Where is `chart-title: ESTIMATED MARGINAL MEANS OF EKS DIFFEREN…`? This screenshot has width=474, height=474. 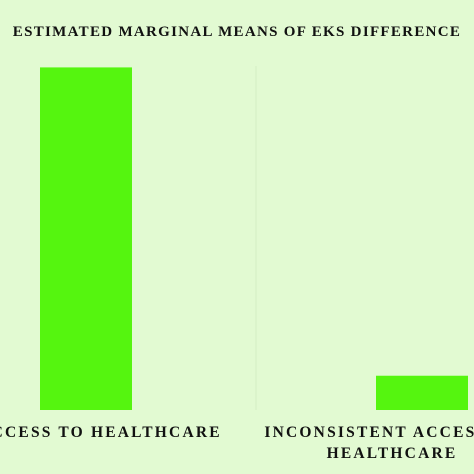 chart-title: ESTIMATED MARGINAL MEANS OF EKS DIFFEREN… is located at coordinates (237, 32).